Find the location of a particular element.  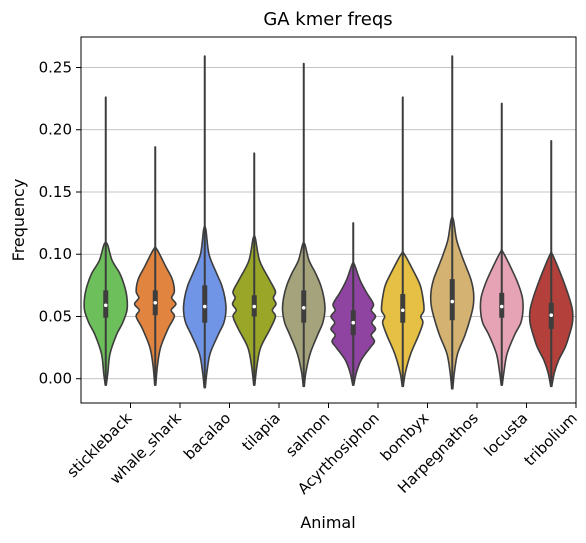

x-tick-label: tribolium is located at coordinates (550, 439).